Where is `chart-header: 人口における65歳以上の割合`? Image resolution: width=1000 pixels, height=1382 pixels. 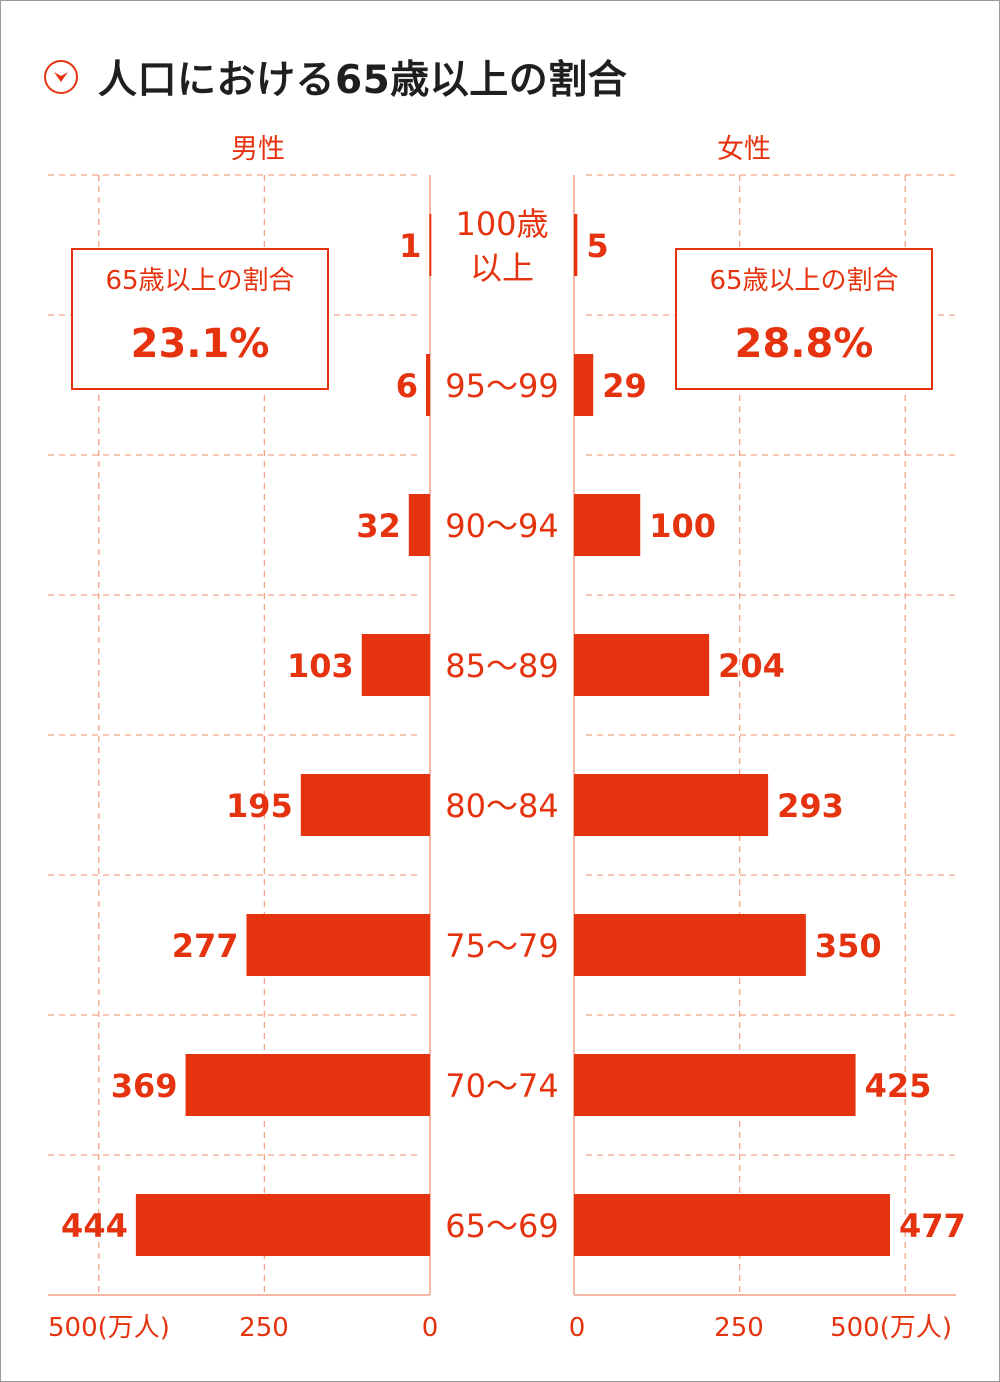 chart-header: 人口における65歳以上の割合 is located at coordinates (336, 77).